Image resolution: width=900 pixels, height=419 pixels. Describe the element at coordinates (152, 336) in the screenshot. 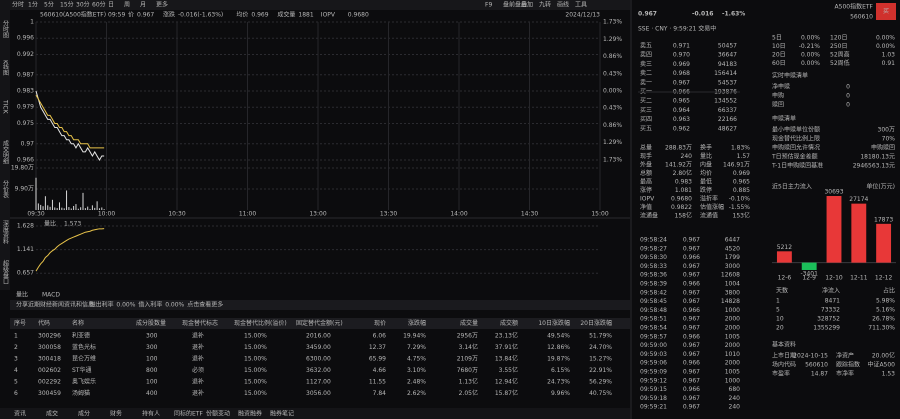

I see `table-cell: 300` at that location.